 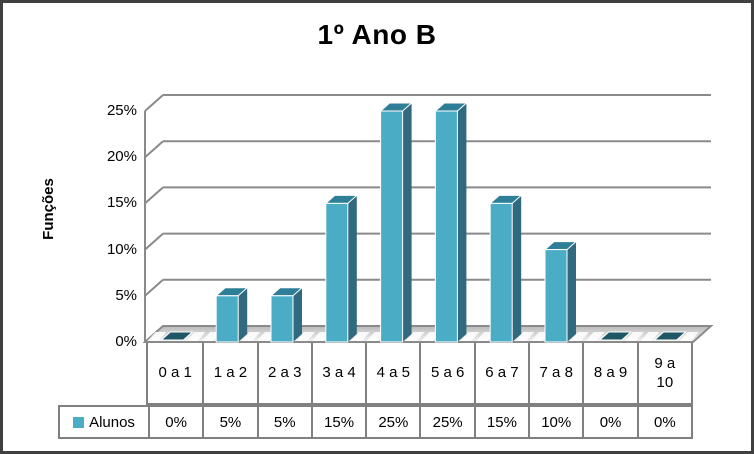 What do you see at coordinates (555, 422) in the screenshot?
I see `table-value-cell: 10%` at bounding box center [555, 422].